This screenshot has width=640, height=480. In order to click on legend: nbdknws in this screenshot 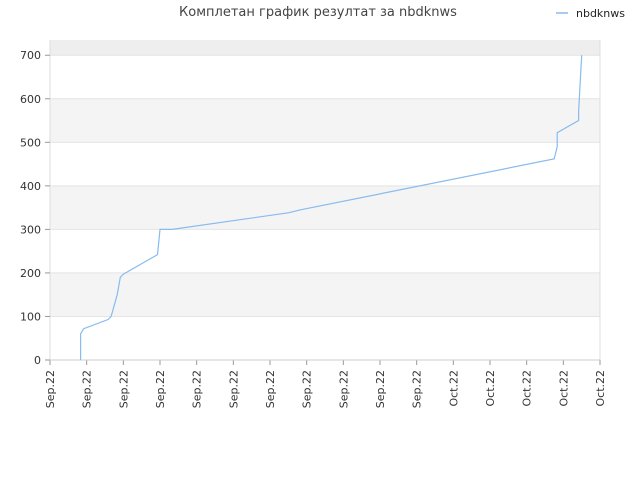, I will do `click(590, 13)`.